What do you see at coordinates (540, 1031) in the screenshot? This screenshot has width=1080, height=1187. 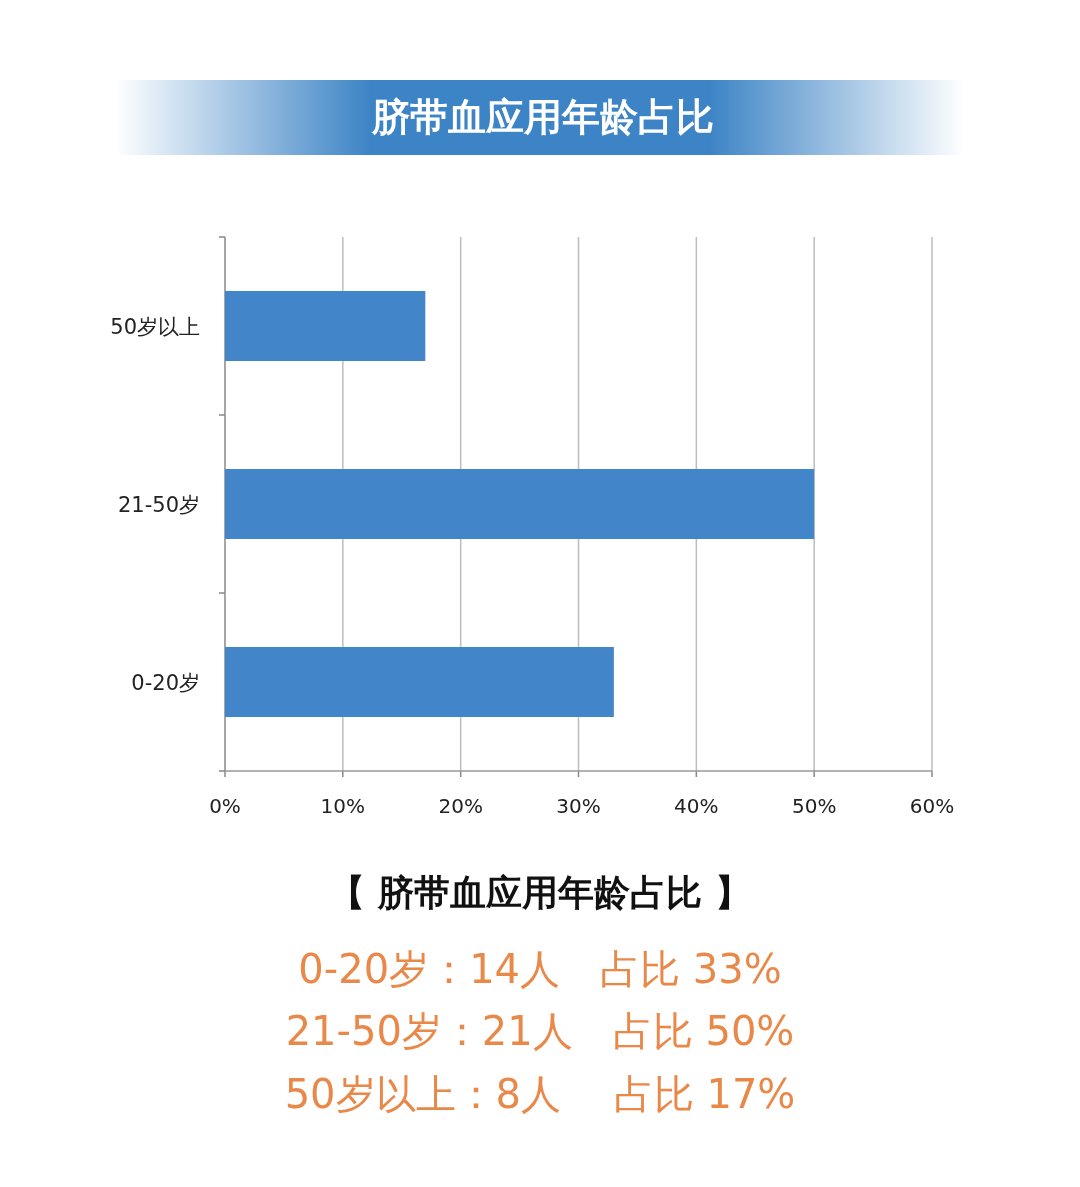 I see `text: 21-50岁：21人 占比 50%` at bounding box center [540, 1031].